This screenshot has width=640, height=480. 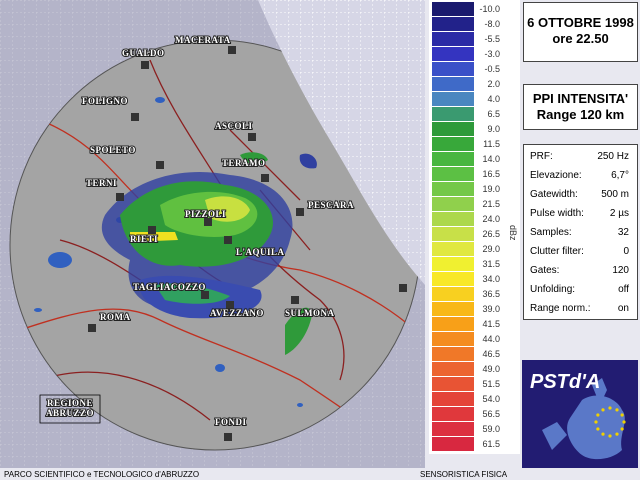 What do you see at coordinates (580, 22) in the screenshot?
I see `date: 6 OTTOBRE 1998` at bounding box center [580, 22].